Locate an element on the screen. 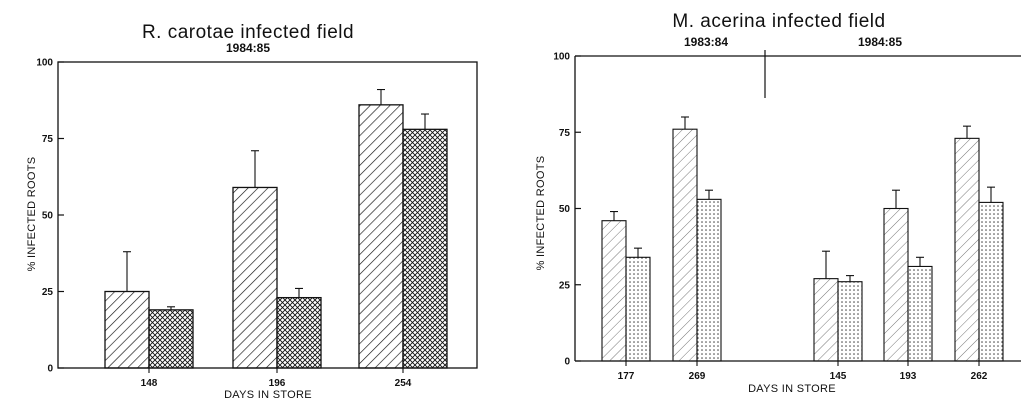  chart-2-title: M. acerina infected field is located at coordinates (778, 21).